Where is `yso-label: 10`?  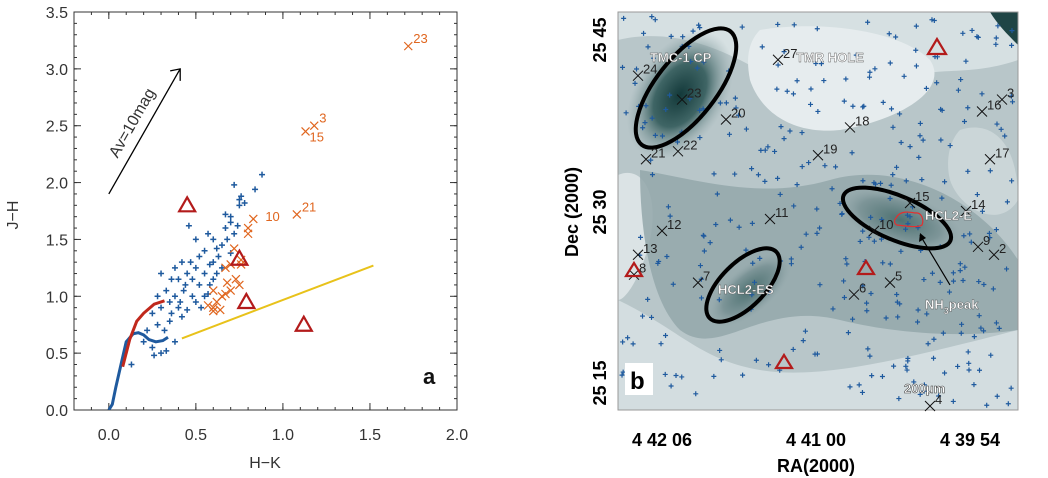
yso-label: 10 is located at coordinates (272, 216).